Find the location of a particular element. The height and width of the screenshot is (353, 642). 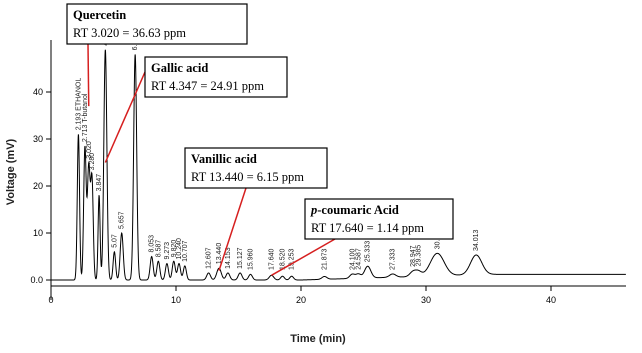

peak-label: 17.640 is located at coordinates (272, 259).